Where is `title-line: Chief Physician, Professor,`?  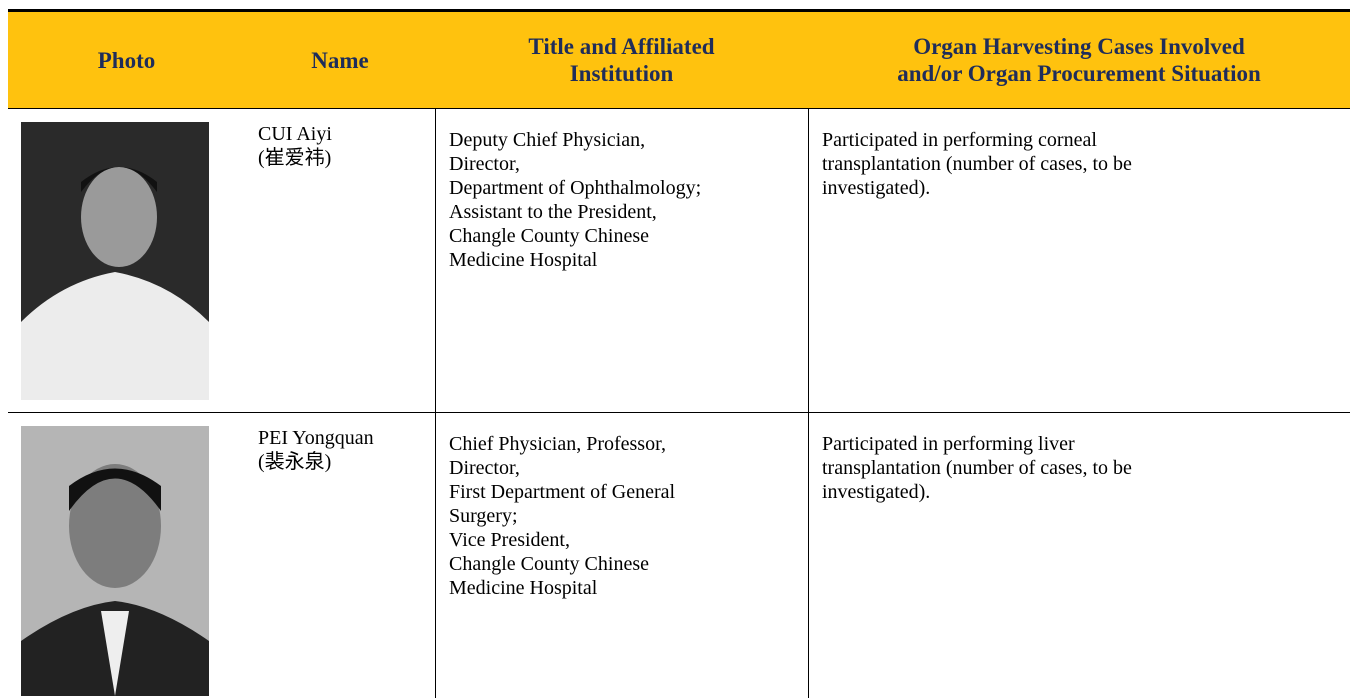
title-line: Chief Physician, Professor, is located at coordinates (557, 444).